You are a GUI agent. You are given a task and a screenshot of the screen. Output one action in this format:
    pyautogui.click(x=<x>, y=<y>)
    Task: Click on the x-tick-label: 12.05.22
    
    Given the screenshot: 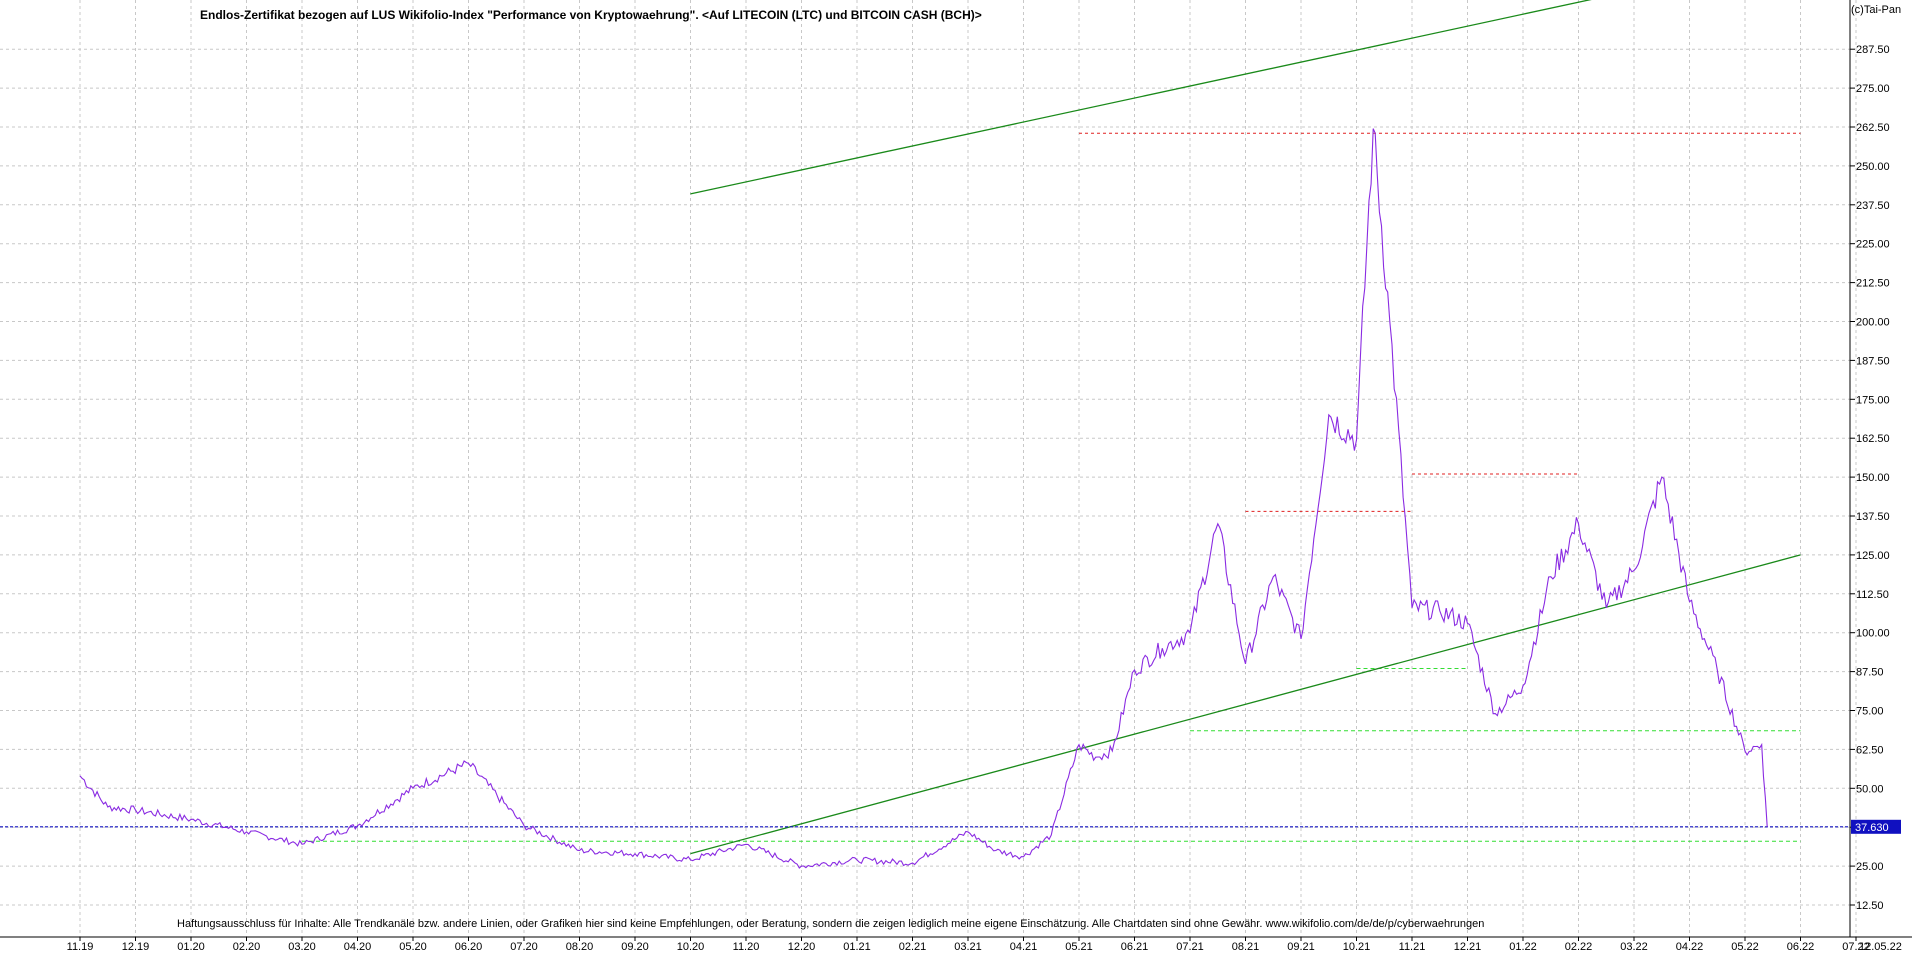 What is the action you would take?
    pyautogui.click(x=1880, y=946)
    